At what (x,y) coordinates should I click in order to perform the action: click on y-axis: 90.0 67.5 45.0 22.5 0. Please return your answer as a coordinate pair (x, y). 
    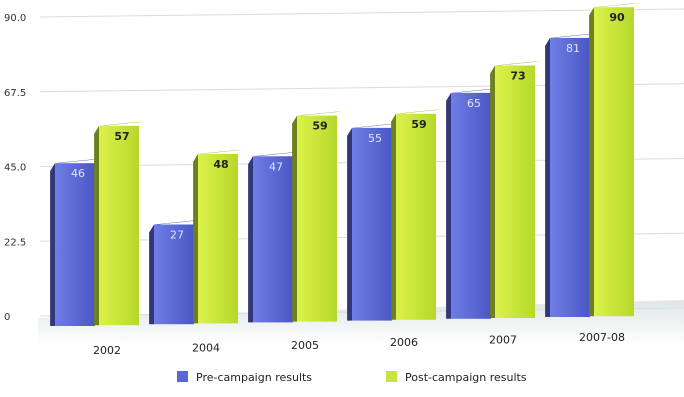
    Looking at the image, I should click on (15, 168).